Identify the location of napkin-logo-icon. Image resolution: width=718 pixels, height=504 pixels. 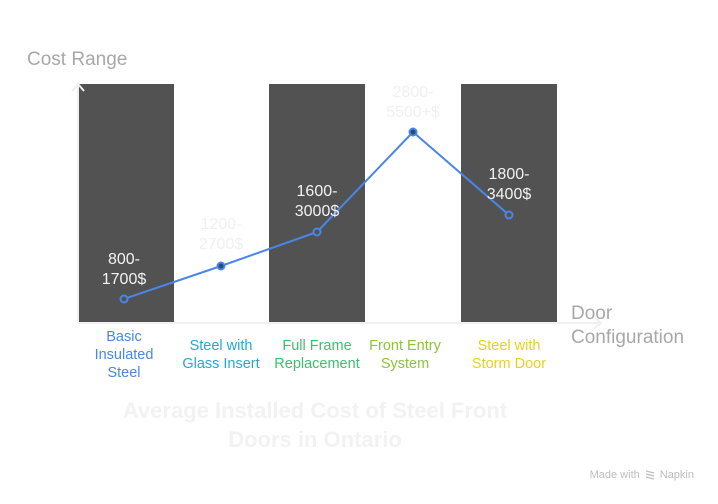
(649, 475).